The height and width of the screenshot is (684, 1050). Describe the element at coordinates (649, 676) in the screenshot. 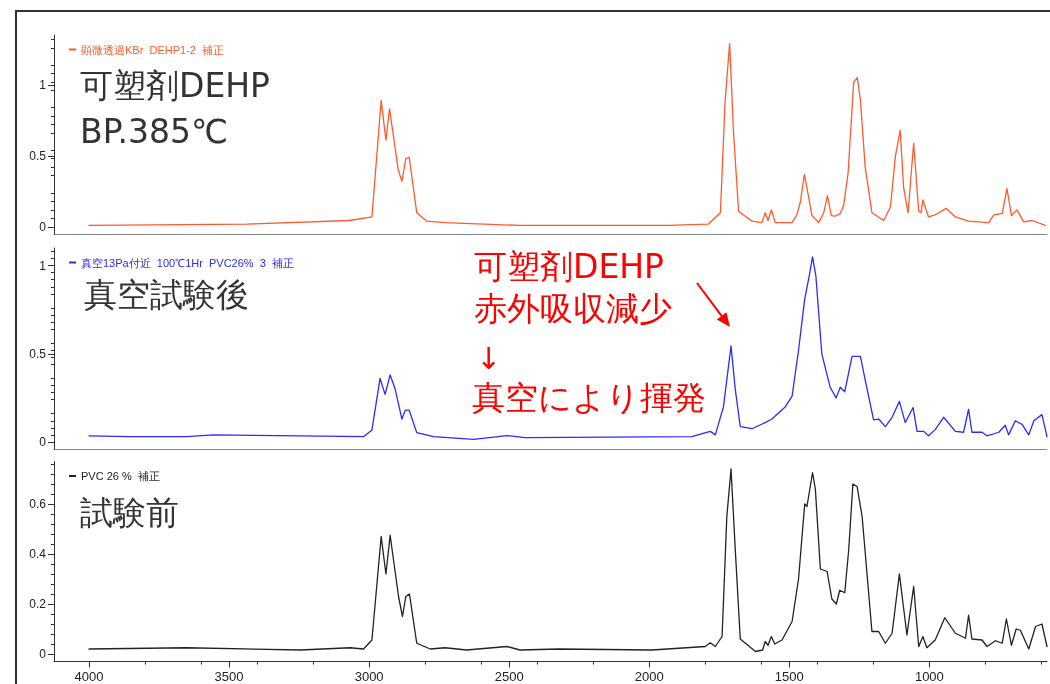

I see `x-tick-label: 2000` at that location.